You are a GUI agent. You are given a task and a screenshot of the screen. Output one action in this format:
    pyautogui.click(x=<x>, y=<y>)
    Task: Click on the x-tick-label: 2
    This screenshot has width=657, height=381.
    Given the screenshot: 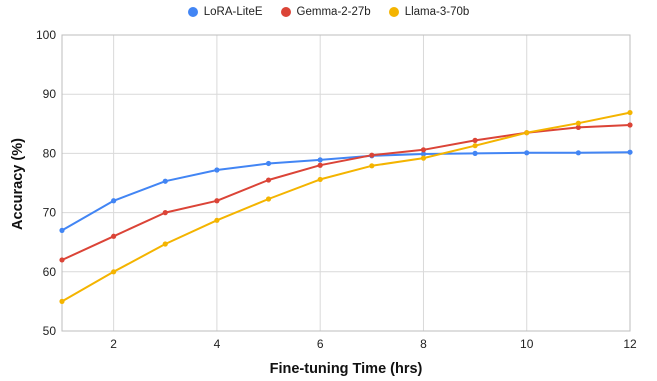 What is the action you would take?
    pyautogui.click(x=113, y=344)
    